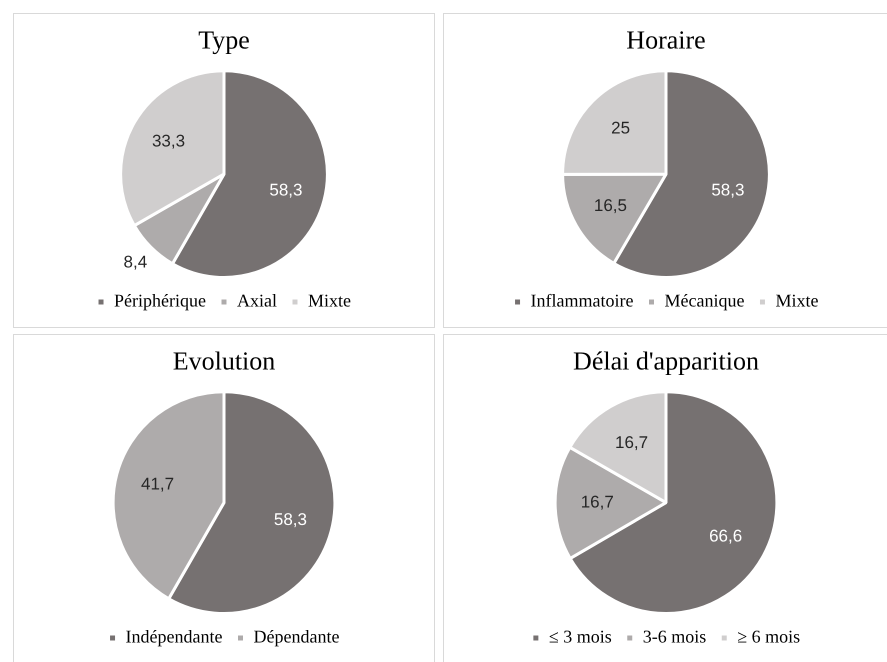 This screenshot has height=662, width=887. Describe the element at coordinates (169, 141) in the screenshot. I see `data-label: 33,3` at that location.